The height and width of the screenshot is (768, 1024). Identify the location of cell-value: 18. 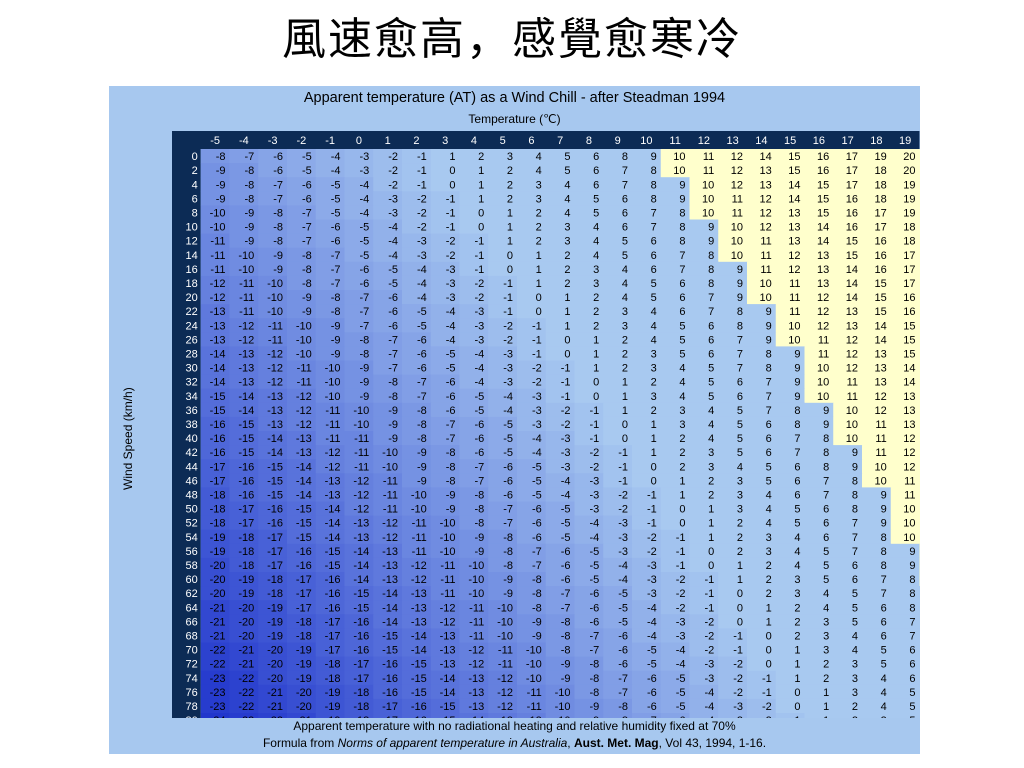
(881, 185).